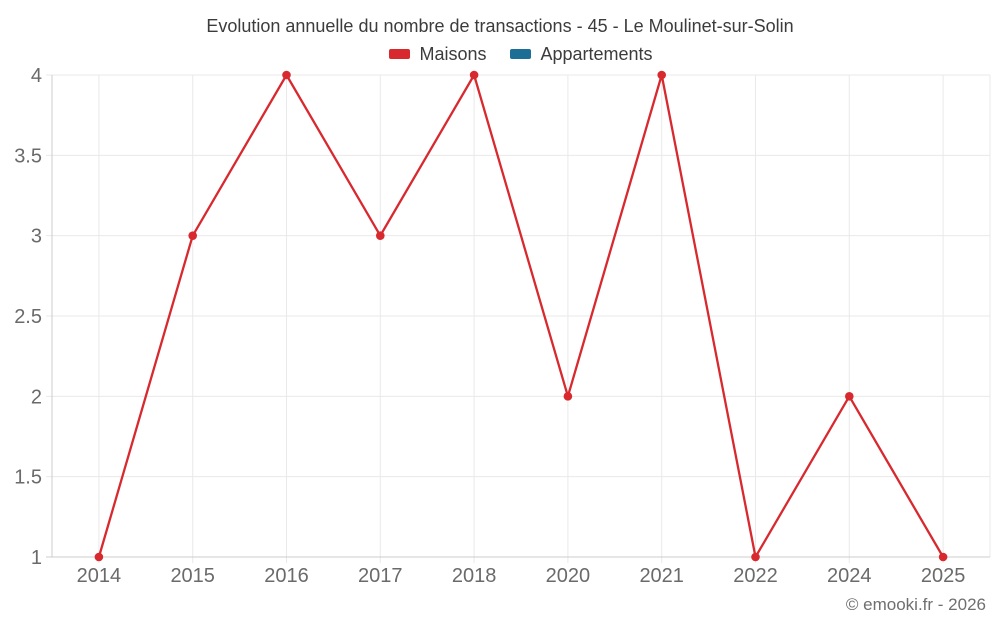 The height and width of the screenshot is (625, 1000). I want to click on x-axis-tick-label: 2018, so click(474, 576).